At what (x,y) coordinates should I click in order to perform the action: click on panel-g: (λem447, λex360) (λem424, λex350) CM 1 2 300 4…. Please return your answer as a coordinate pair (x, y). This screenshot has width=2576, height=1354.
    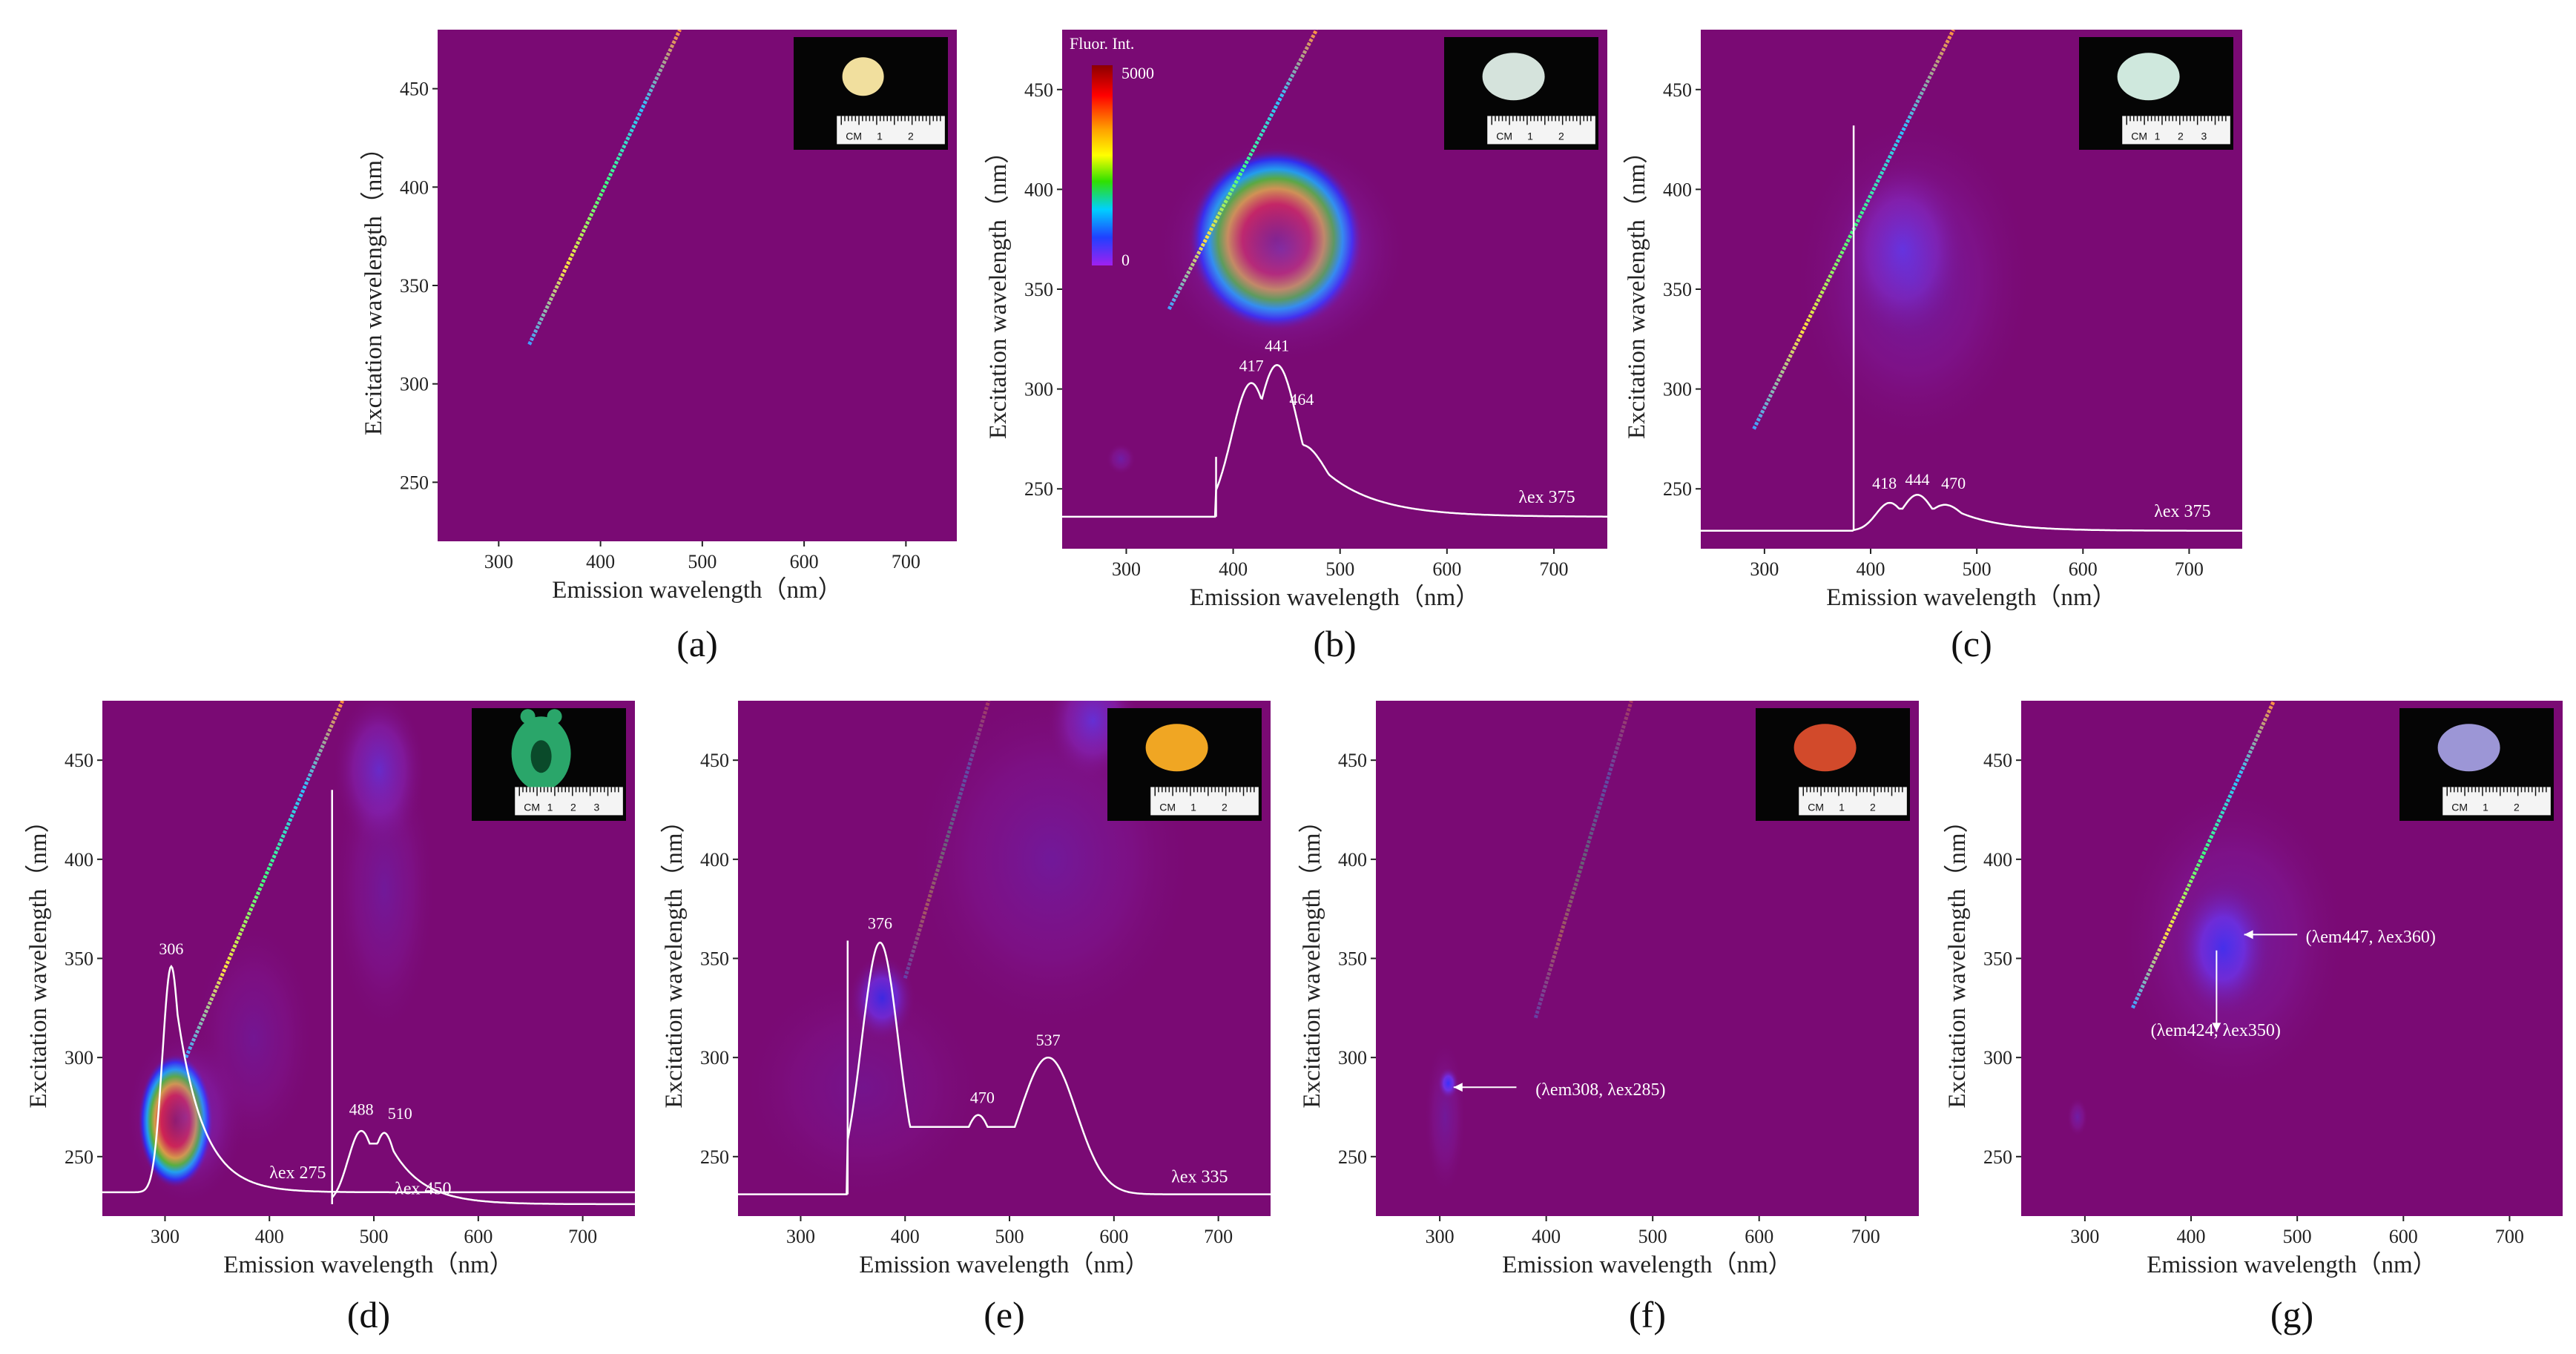
    Looking at the image, I should click on (2254, 1018).